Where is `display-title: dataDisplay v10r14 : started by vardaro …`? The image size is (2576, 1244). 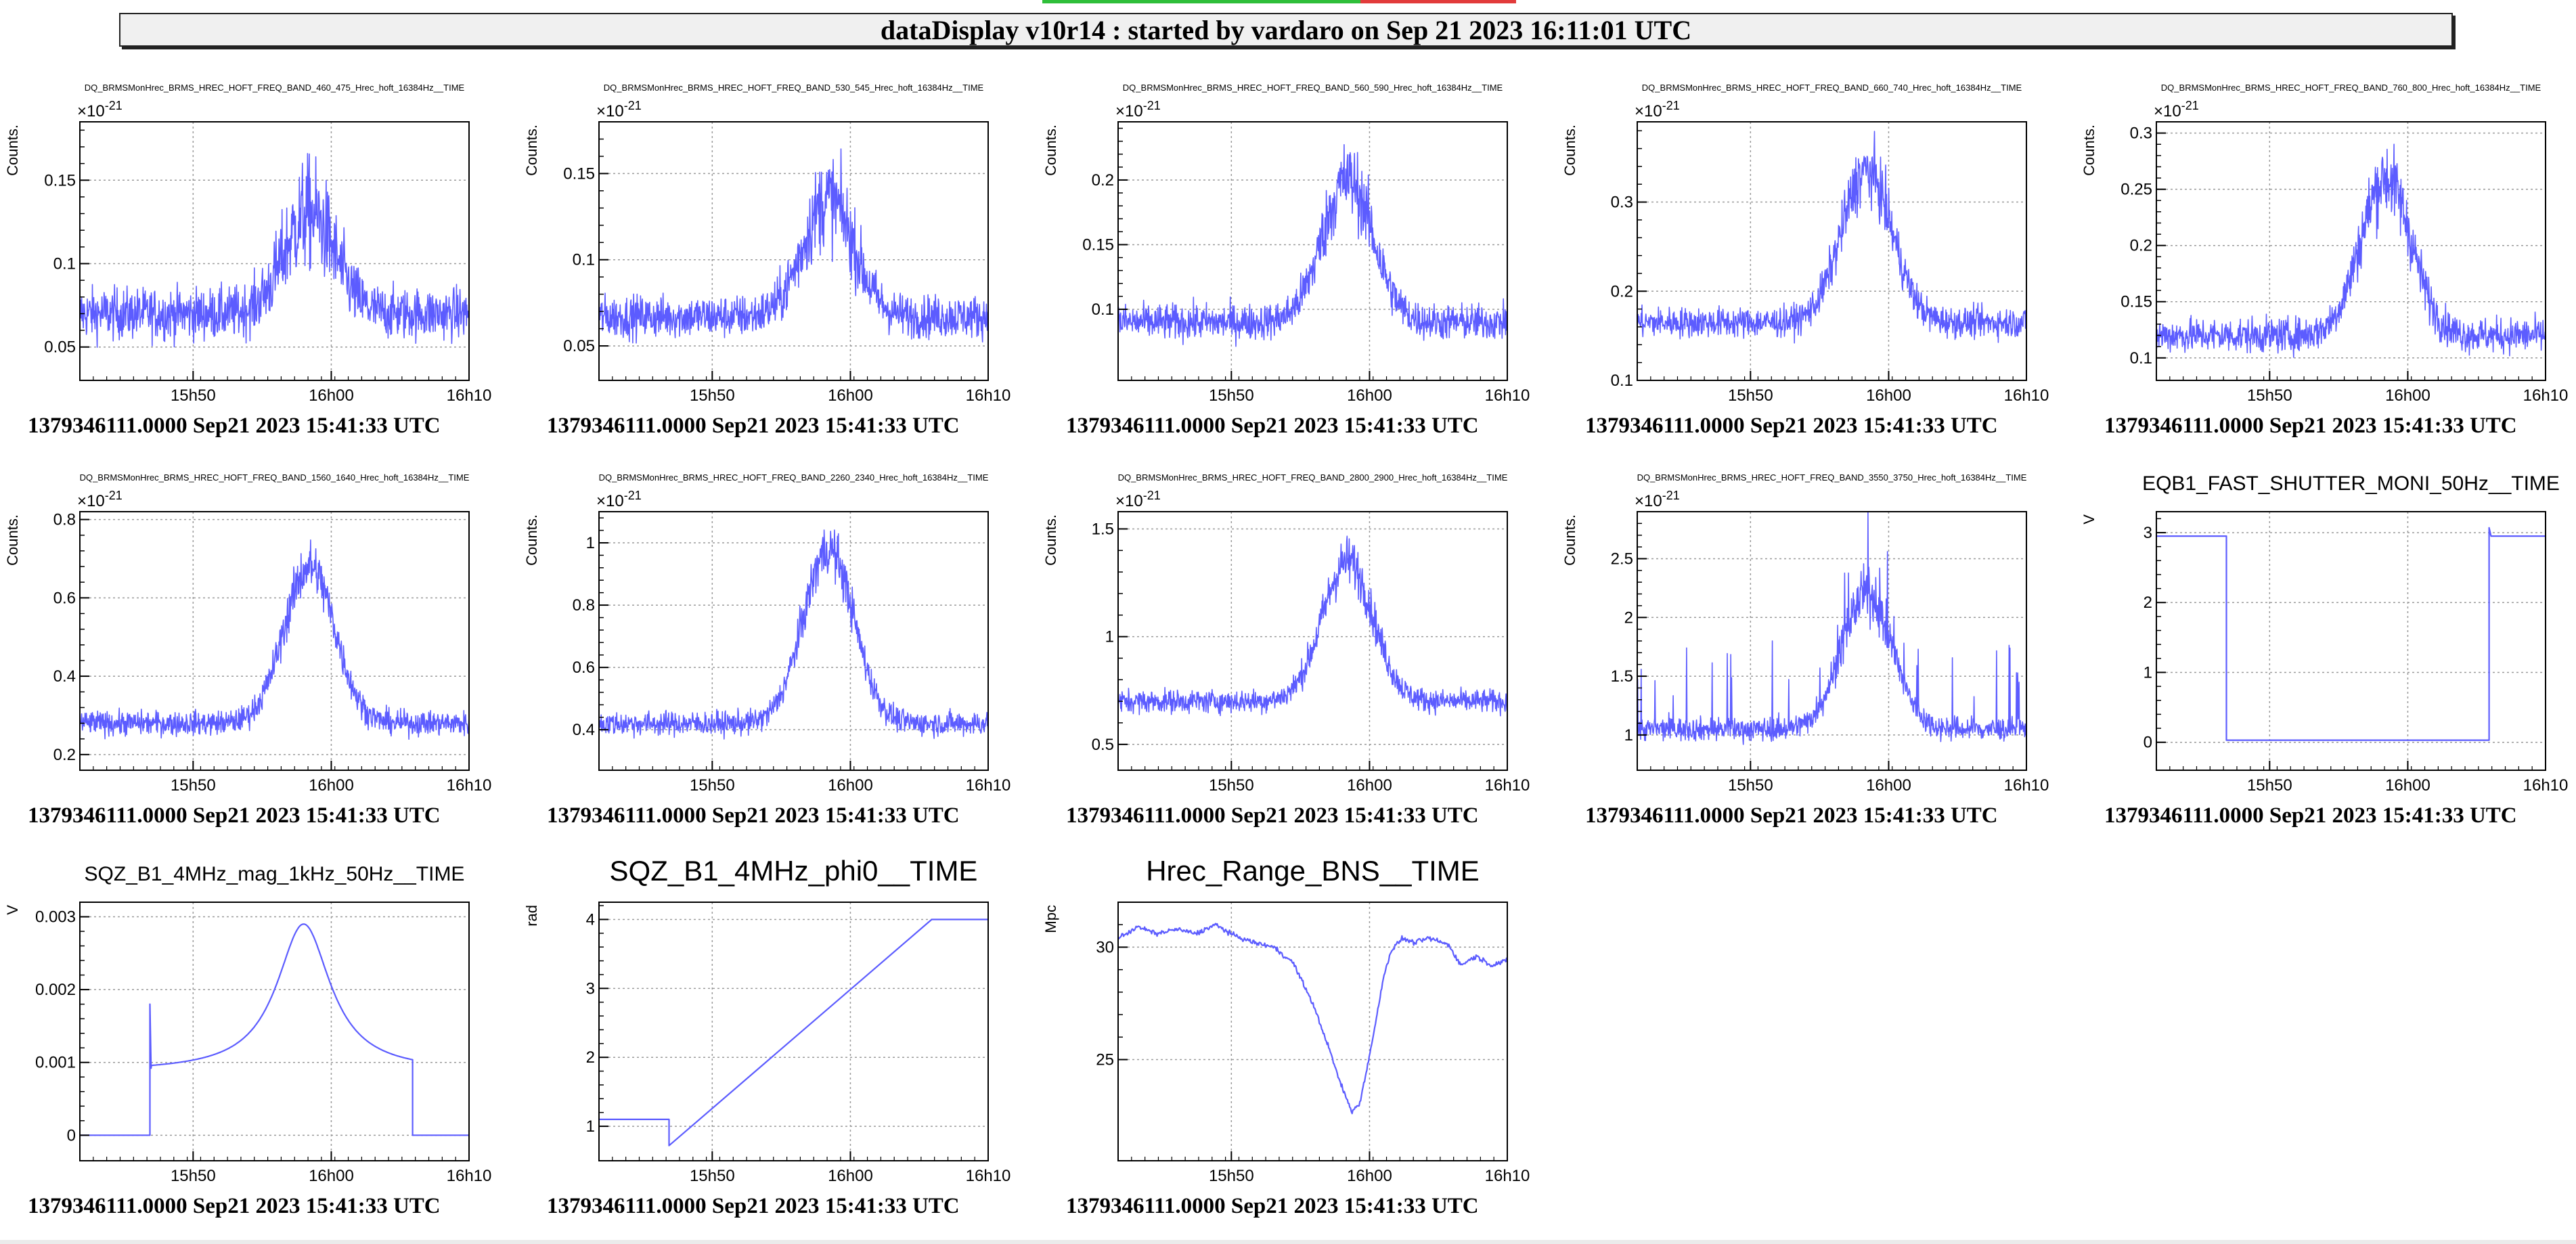 display-title: dataDisplay v10r14 : started by vardaro … is located at coordinates (1286, 30).